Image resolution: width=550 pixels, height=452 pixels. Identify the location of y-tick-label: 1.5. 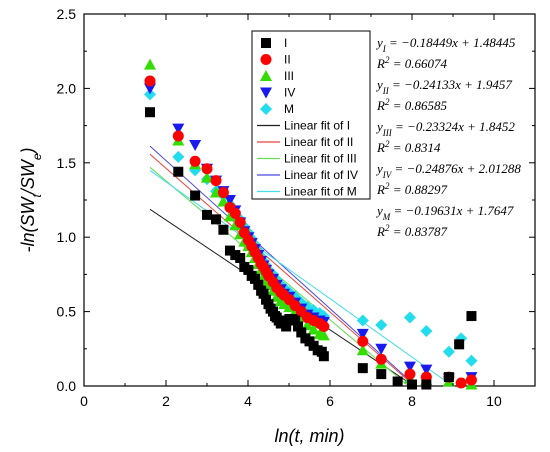
(67, 163).